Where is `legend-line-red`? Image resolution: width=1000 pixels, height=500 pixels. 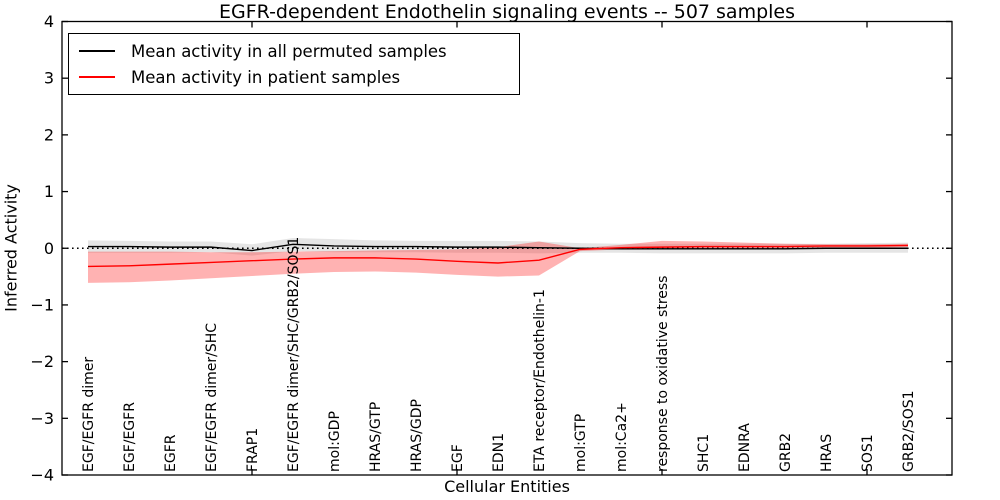 legend-line-red is located at coordinates (97, 77).